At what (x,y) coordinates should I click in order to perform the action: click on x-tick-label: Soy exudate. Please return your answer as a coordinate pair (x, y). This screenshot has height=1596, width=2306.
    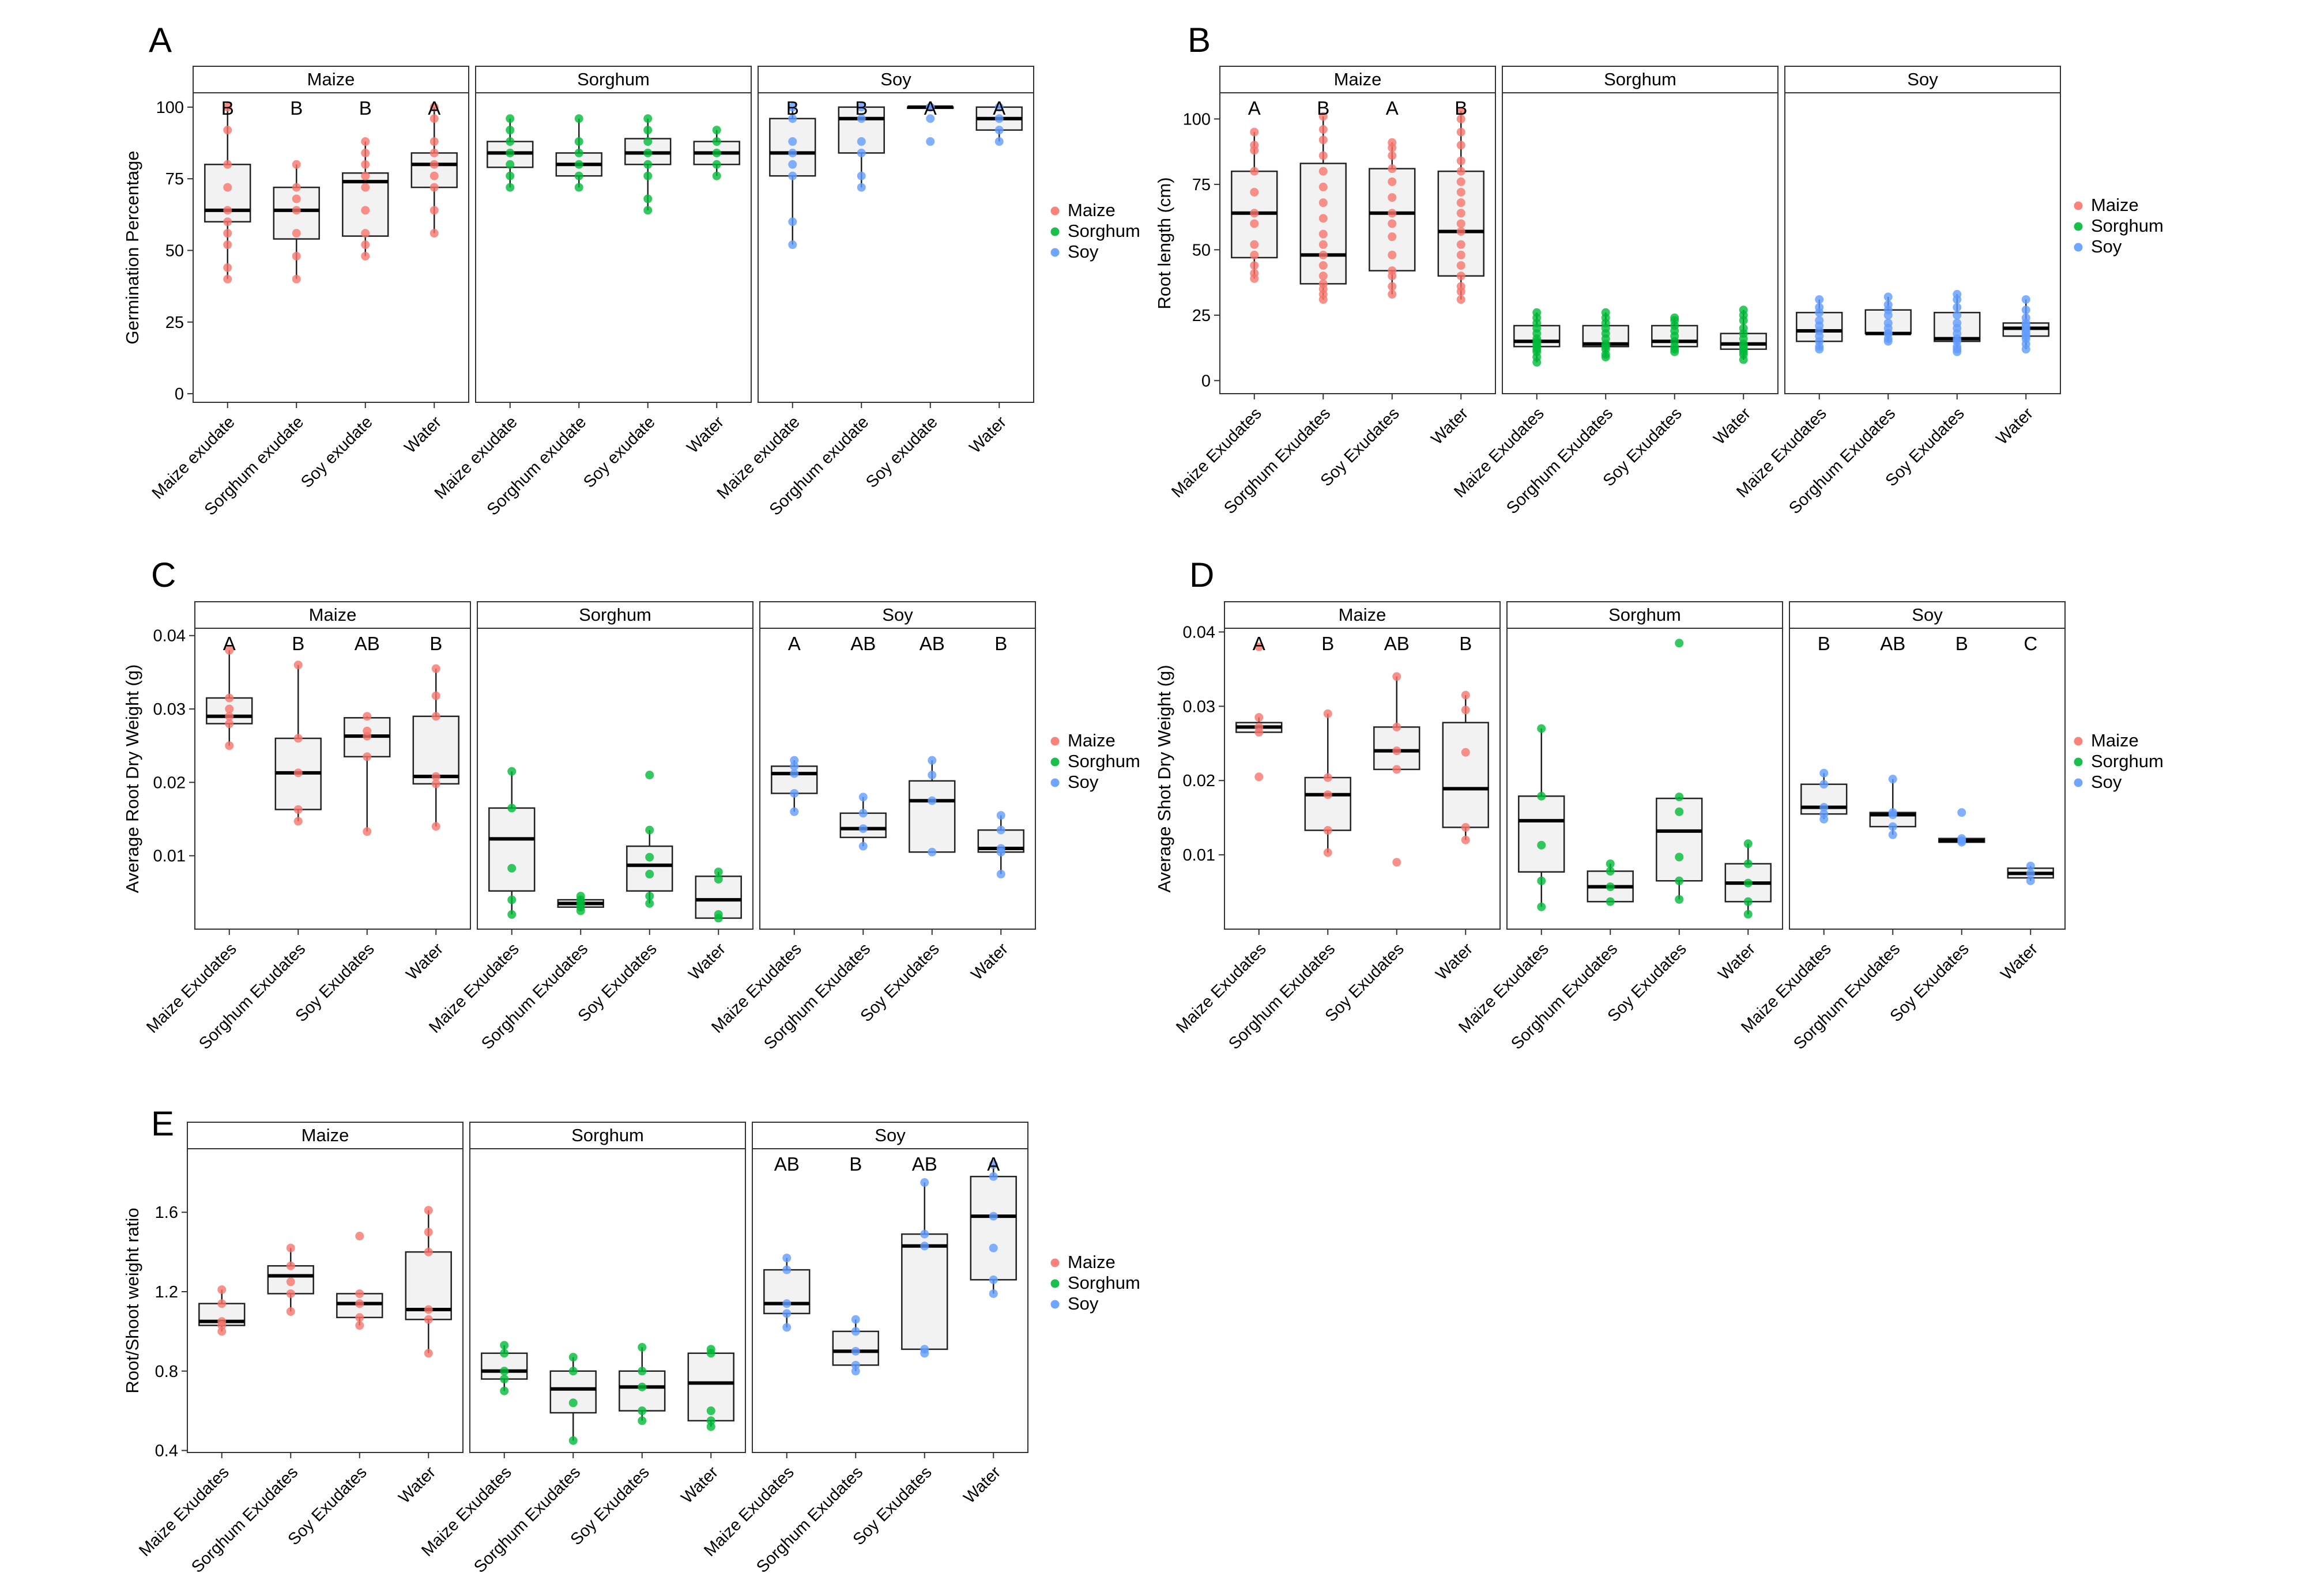
    Looking at the image, I should click on (620, 452).